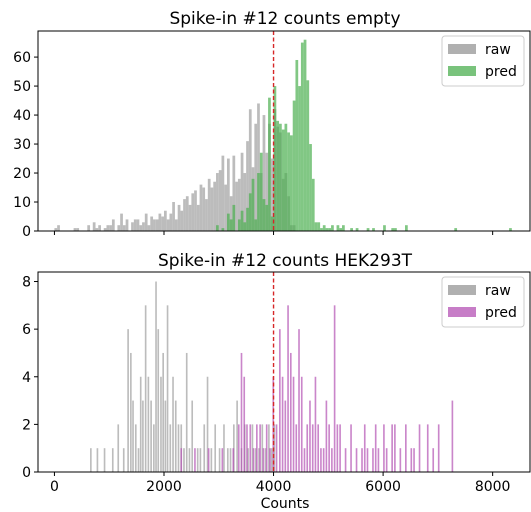  What do you see at coordinates (383, 487) in the screenshot?
I see `x-tick-label: 6000` at bounding box center [383, 487].